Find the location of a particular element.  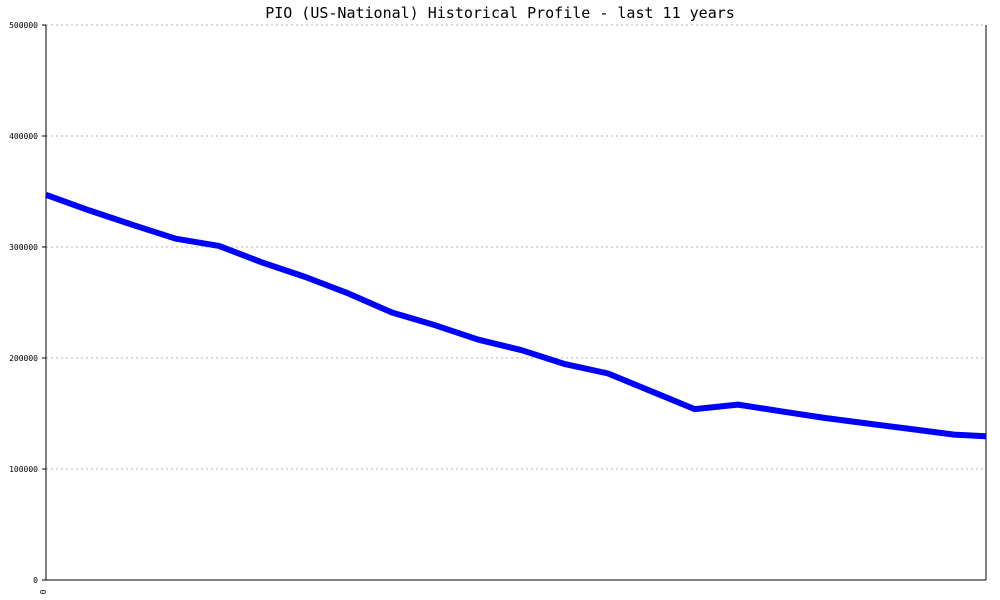

y-tick-label: 500000 is located at coordinates (23, 25).